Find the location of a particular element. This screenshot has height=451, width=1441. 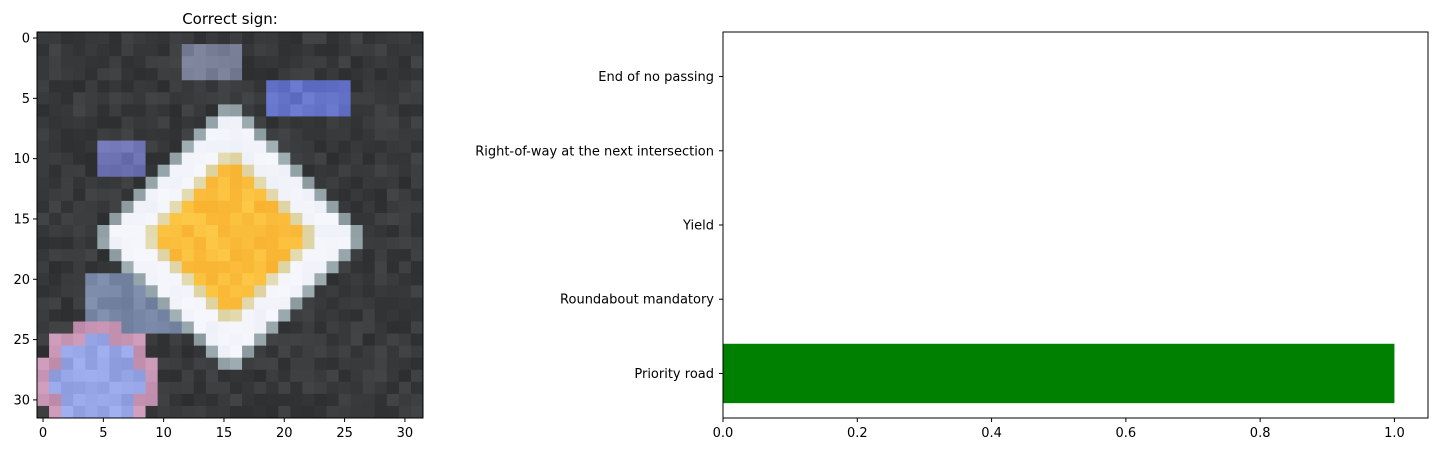

image-x-ticks: 0 5 10 15 20 25 30 is located at coordinates (226, 429).